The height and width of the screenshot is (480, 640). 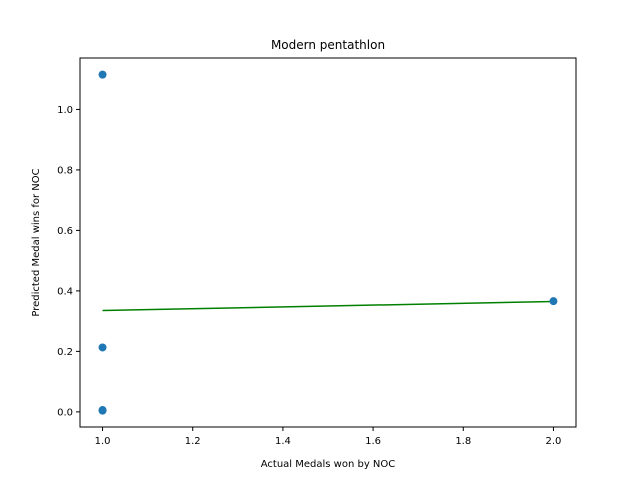 I want to click on y-tick-label: 0.2, so click(x=65, y=352).